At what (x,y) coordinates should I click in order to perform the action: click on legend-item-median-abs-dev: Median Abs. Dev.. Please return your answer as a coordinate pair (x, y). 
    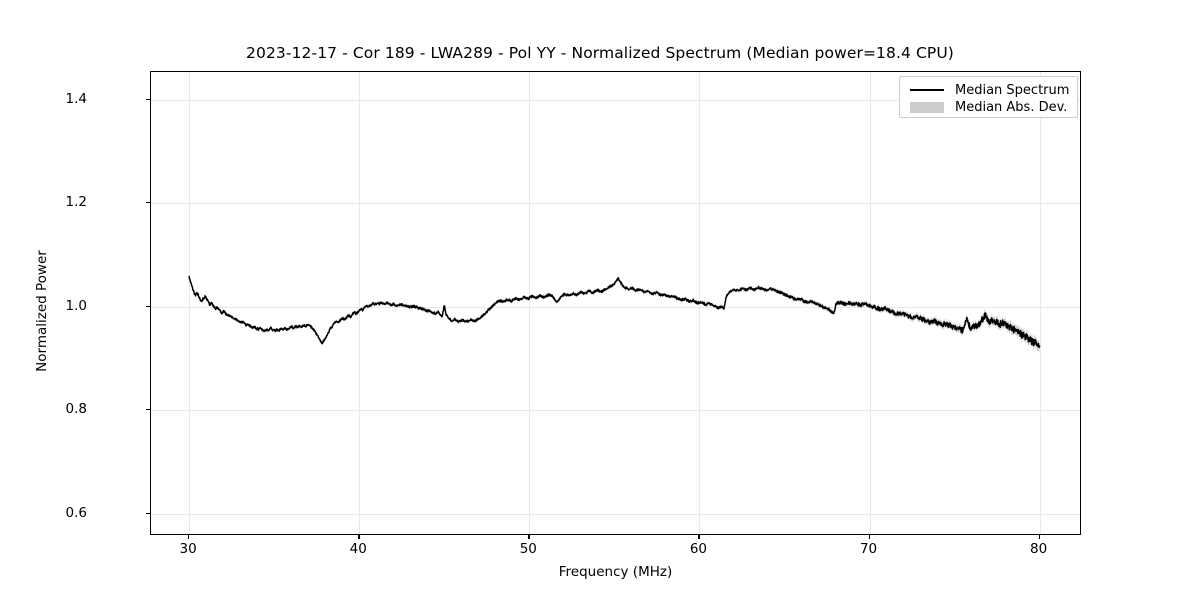
    Looking at the image, I should click on (988, 107).